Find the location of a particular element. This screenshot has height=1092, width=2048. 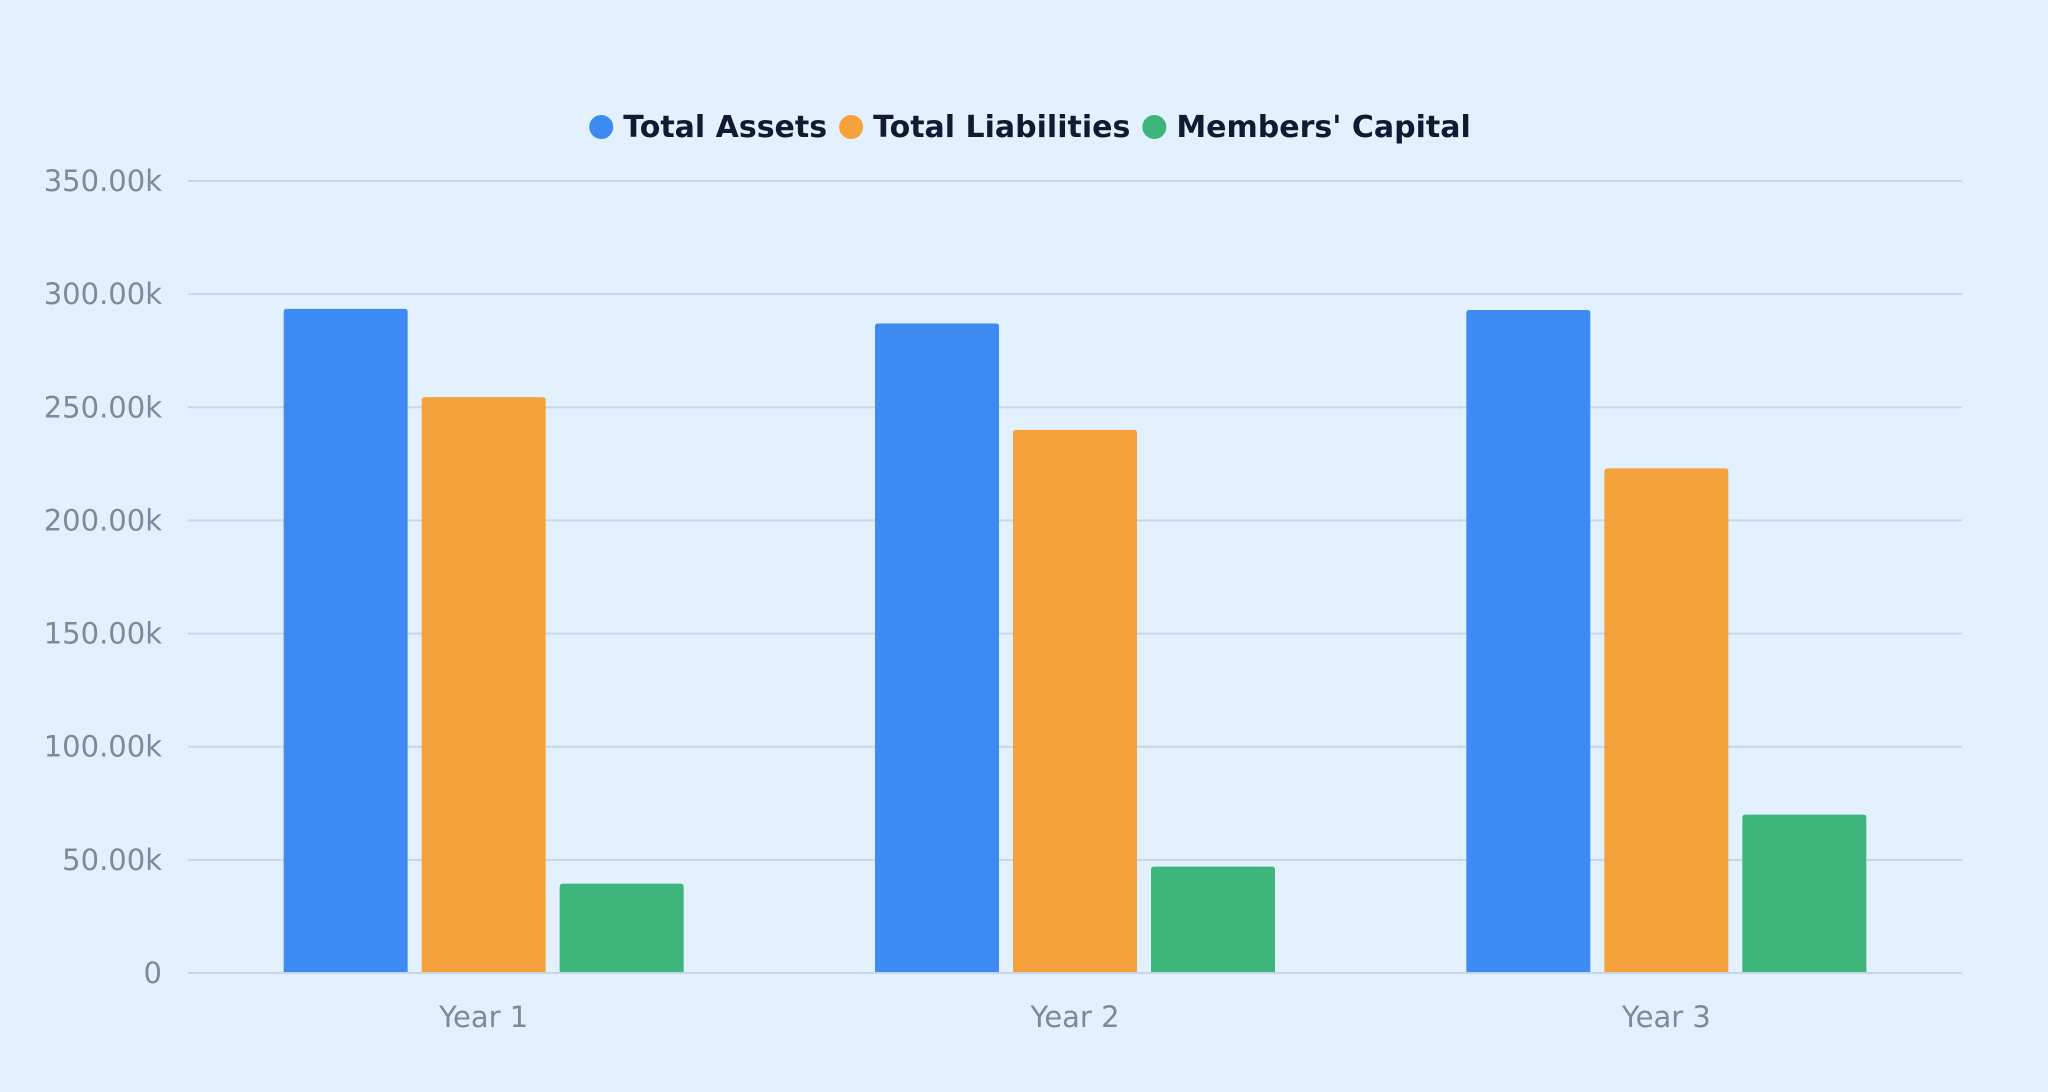

y-tick-label: 350.00k is located at coordinates (103, 181).